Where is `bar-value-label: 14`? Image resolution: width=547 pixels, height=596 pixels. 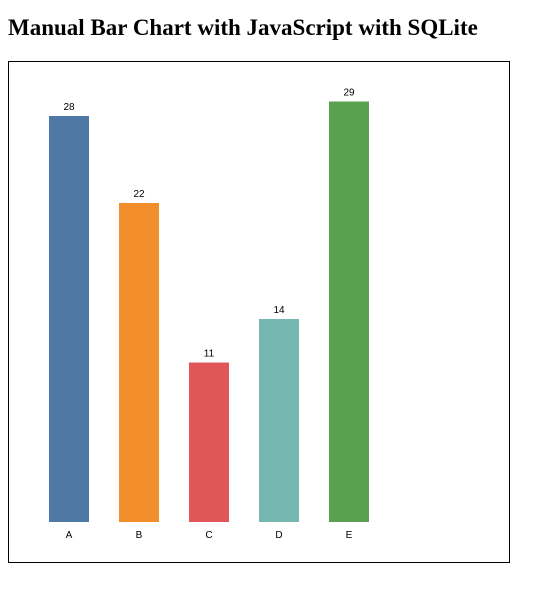 bar-value-label: 14 is located at coordinates (279, 310).